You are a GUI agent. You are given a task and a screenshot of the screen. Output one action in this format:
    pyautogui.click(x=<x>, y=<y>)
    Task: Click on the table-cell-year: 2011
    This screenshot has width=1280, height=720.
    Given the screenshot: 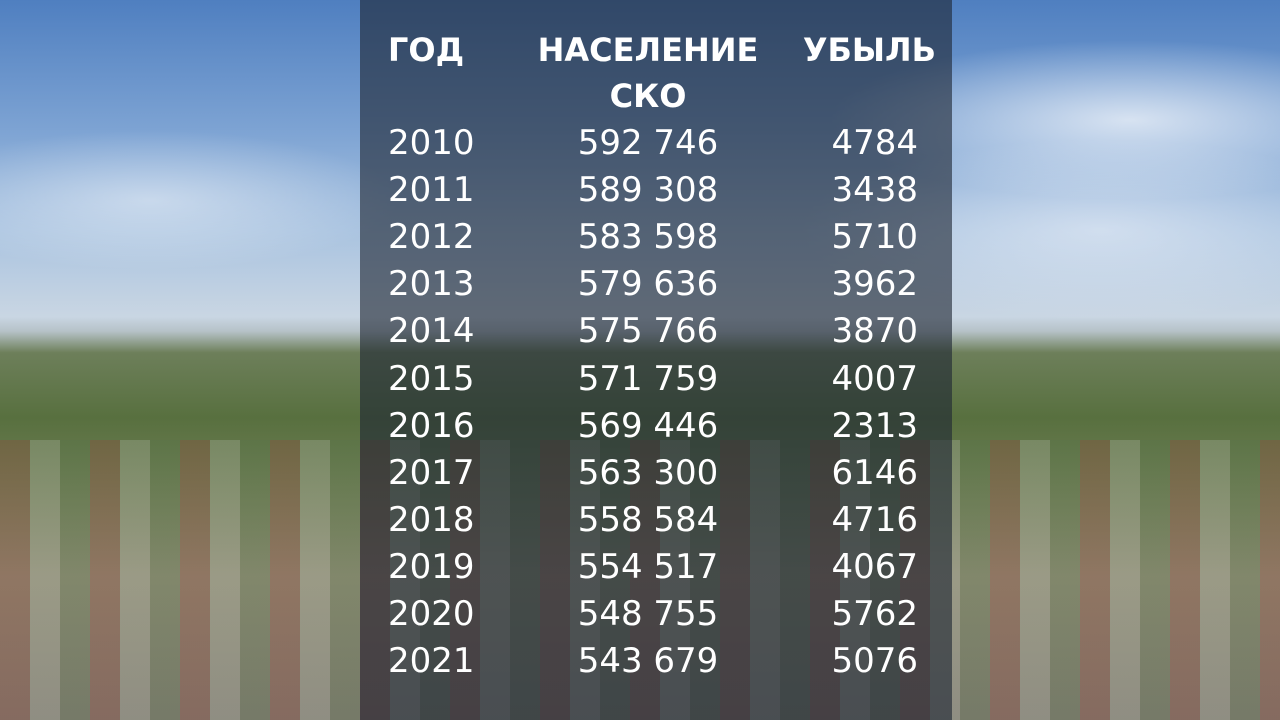 What is the action you would take?
    pyautogui.click(x=431, y=190)
    